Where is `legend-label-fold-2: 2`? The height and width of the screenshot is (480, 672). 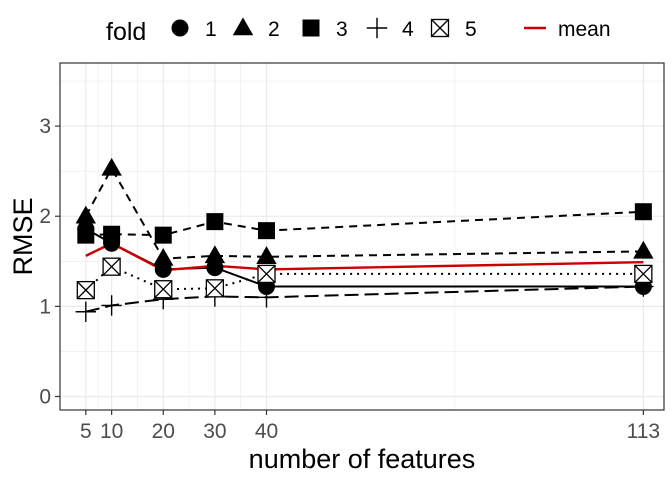
legend-label-fold-2: 2 is located at coordinates (274, 29).